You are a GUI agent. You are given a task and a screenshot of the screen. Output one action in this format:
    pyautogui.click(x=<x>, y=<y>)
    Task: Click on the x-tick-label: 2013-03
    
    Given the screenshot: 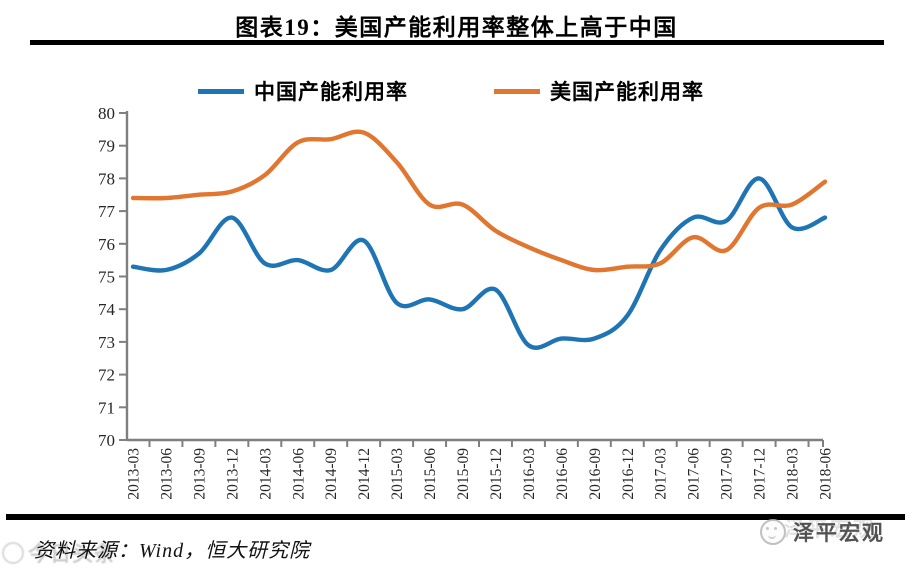 What is the action you would take?
    pyautogui.click(x=134, y=474)
    